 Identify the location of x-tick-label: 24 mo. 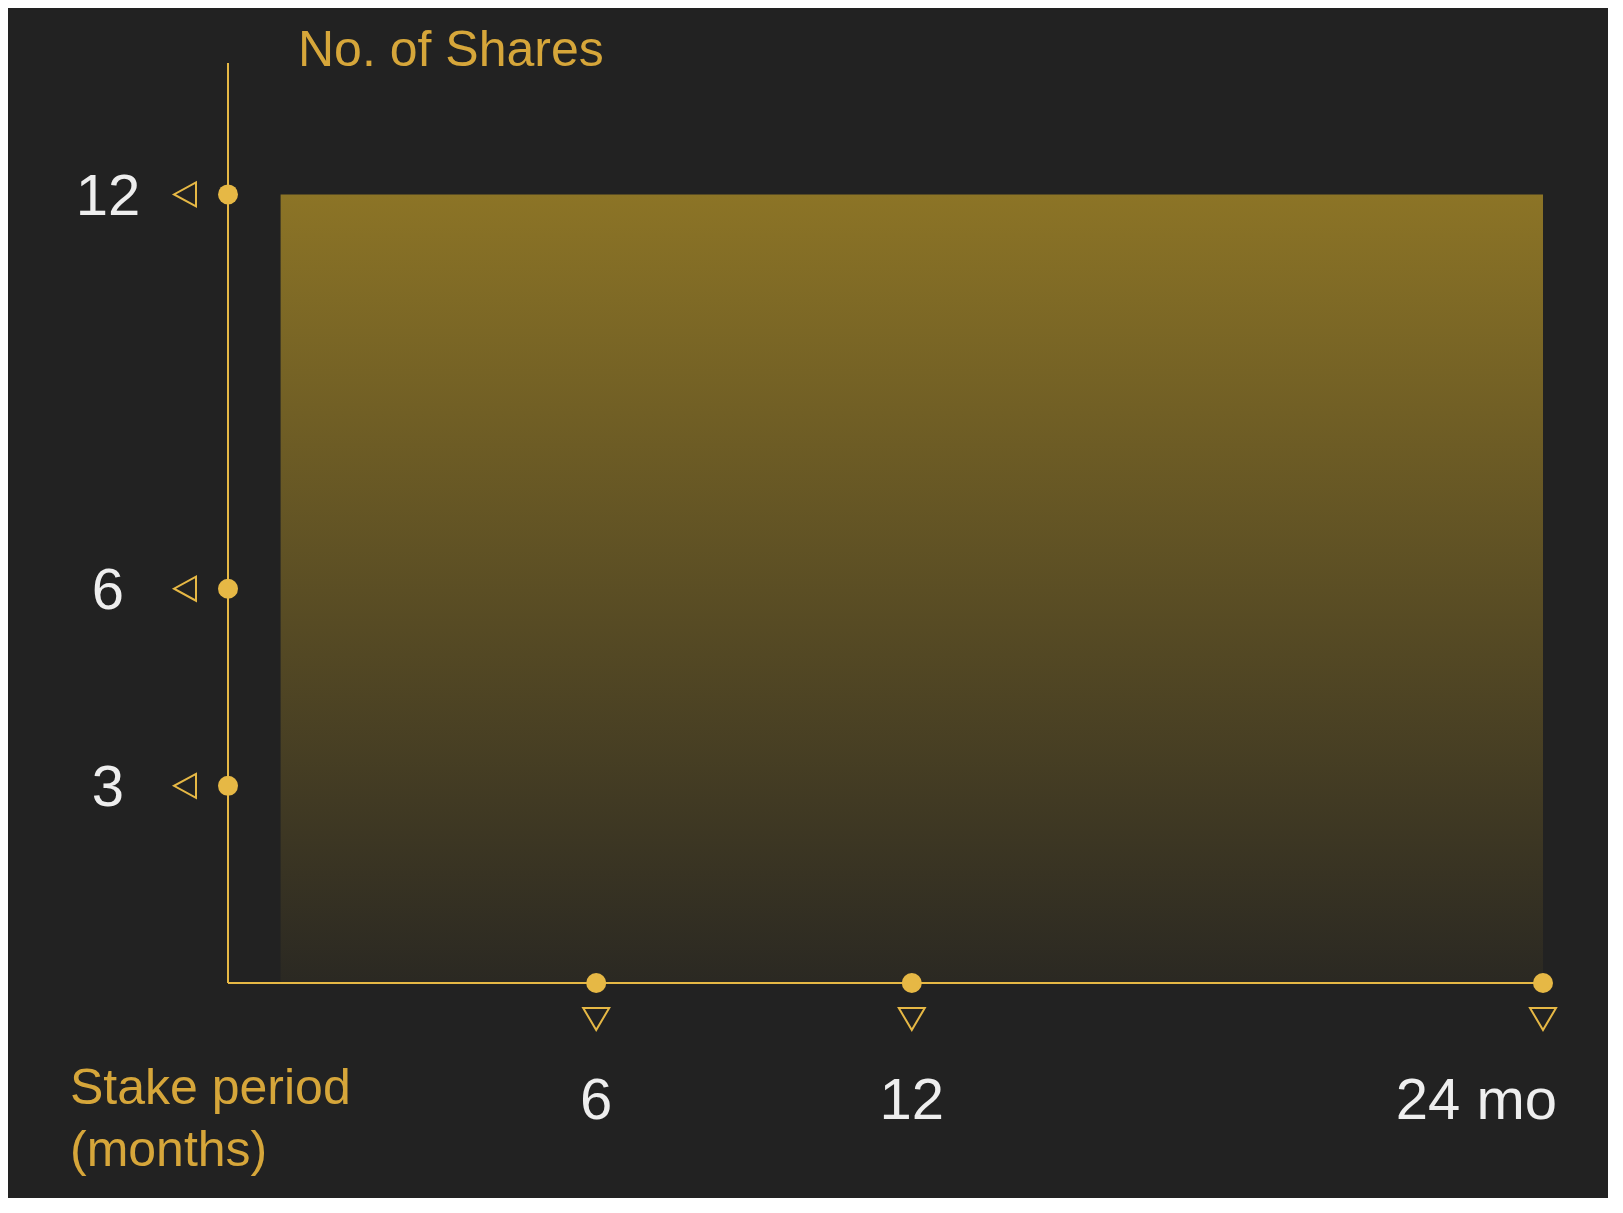
(1476, 1098).